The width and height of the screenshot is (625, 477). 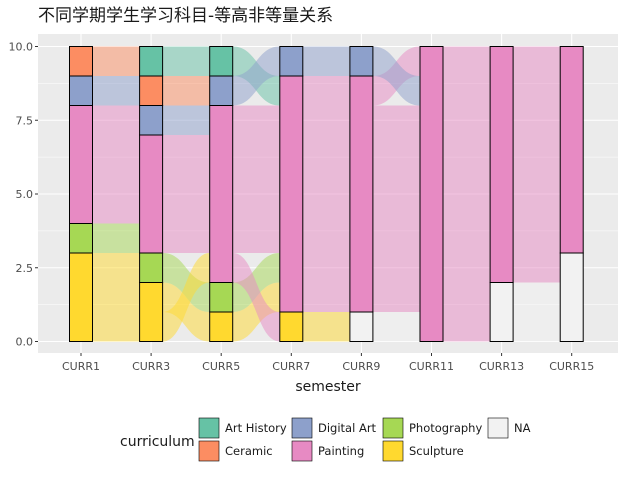 I want to click on x-tick-label: CURR5, so click(x=221, y=366).